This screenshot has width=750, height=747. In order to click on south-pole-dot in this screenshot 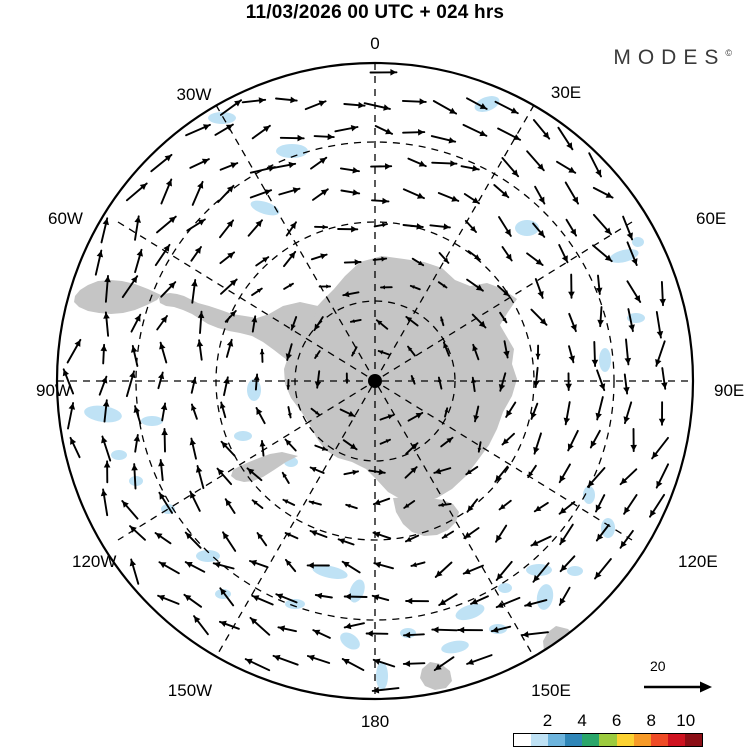, I will do `click(375, 381)`.